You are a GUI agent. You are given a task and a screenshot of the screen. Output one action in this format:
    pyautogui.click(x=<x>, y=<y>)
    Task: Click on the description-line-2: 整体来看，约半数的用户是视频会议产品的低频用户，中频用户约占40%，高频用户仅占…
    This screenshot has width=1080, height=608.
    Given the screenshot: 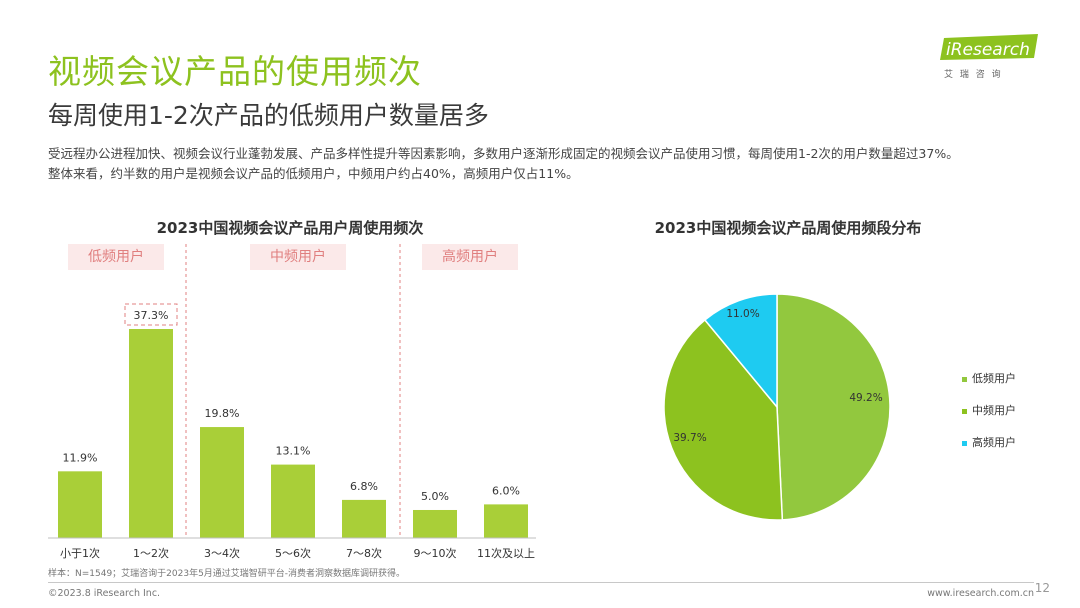 What is the action you would take?
    pyautogui.click(x=313, y=173)
    